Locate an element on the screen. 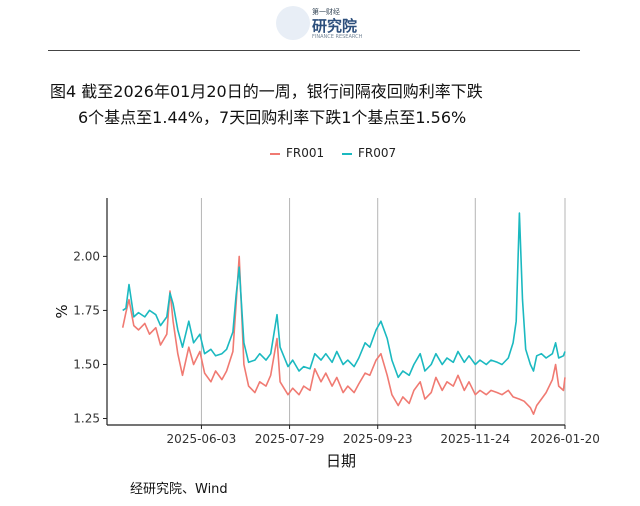  x-tick-label-0: 2025-06-03 is located at coordinates (202, 439).